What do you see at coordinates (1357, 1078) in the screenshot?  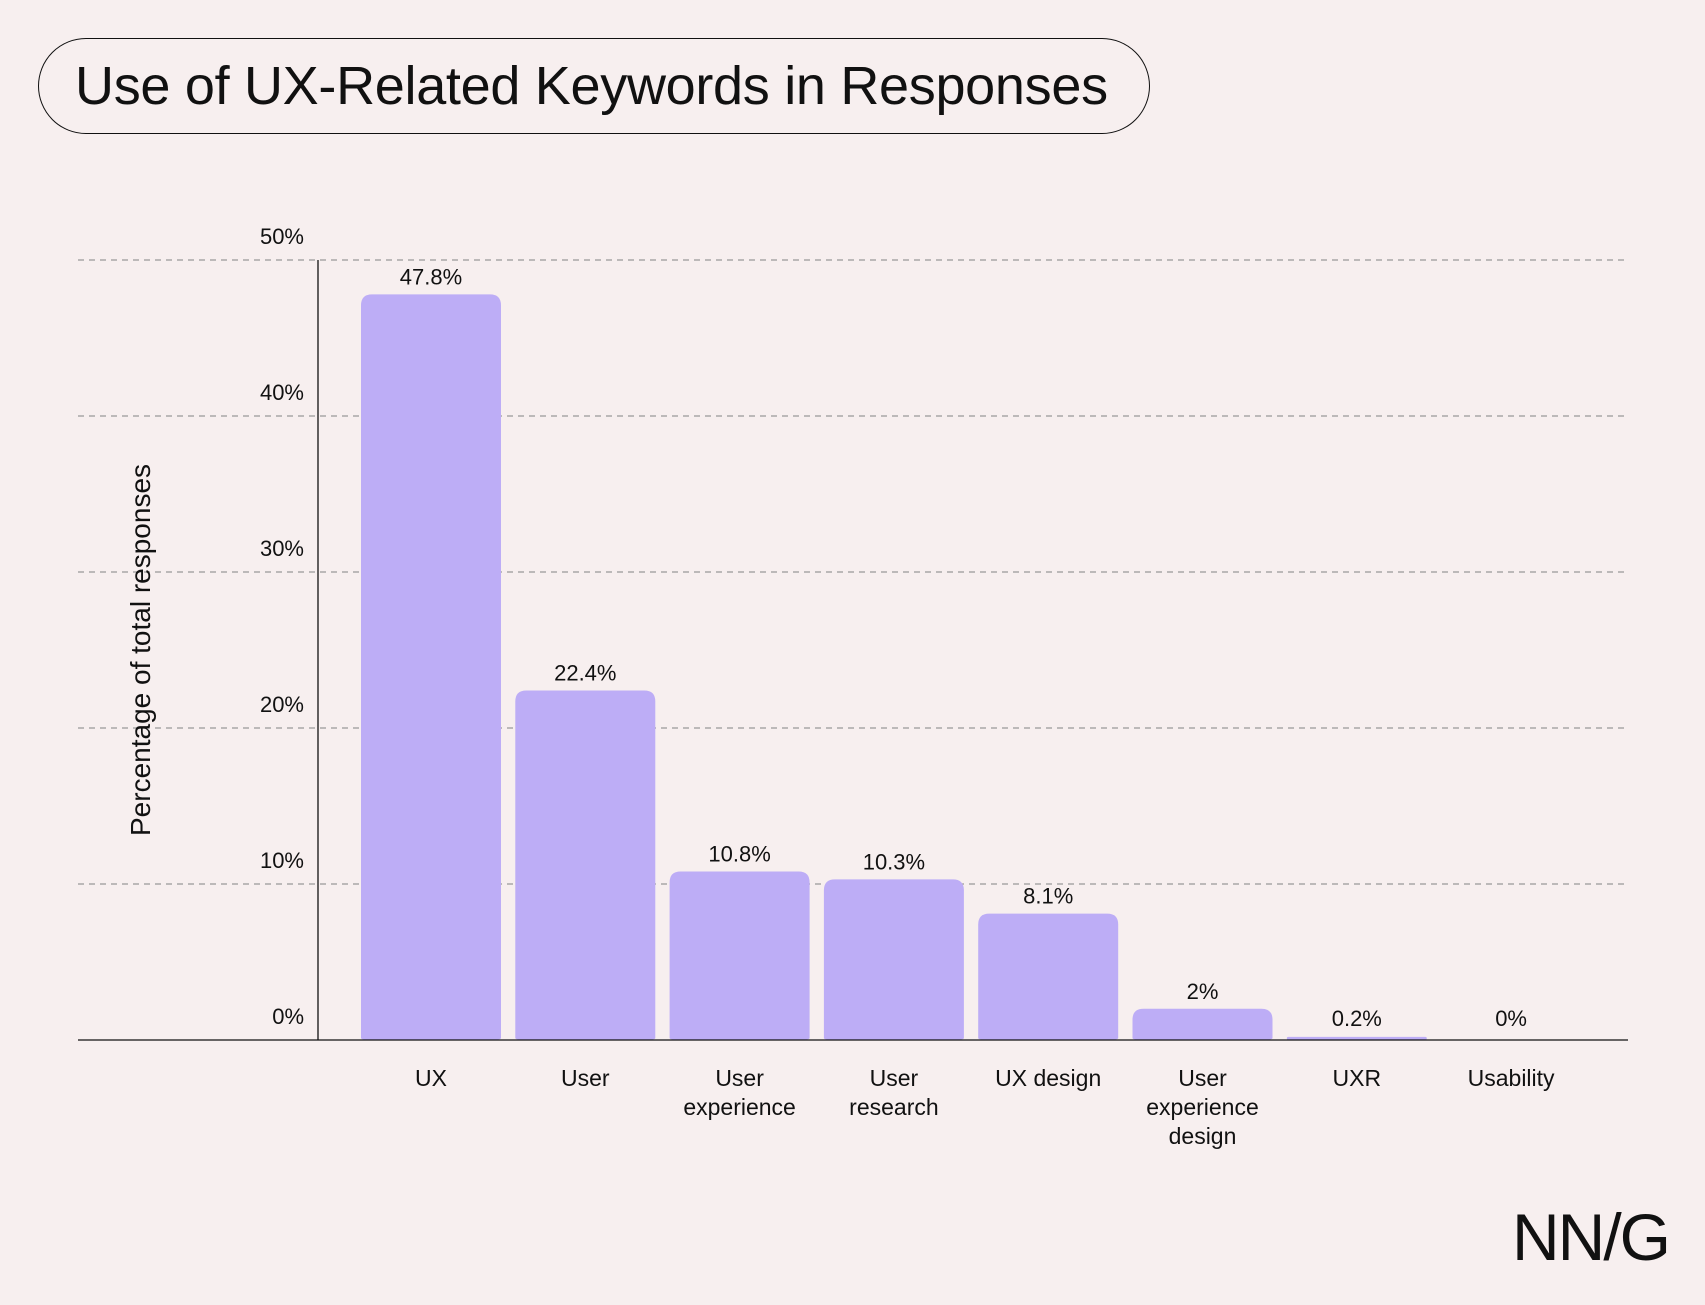 I see `x-tick-label: UXR` at bounding box center [1357, 1078].